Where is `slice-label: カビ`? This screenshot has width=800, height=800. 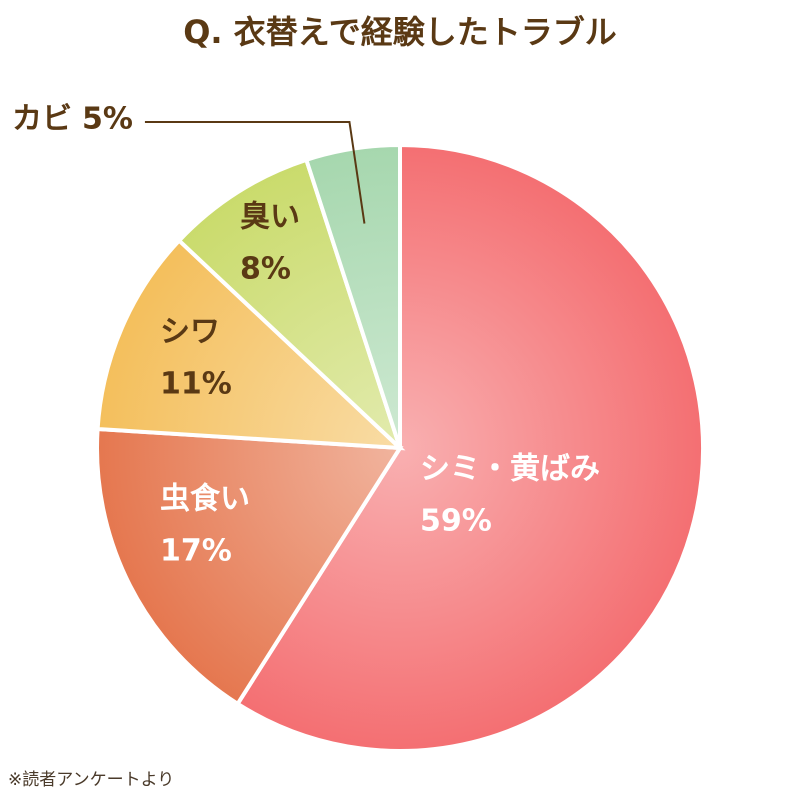 slice-label: カビ is located at coordinates (42, 119).